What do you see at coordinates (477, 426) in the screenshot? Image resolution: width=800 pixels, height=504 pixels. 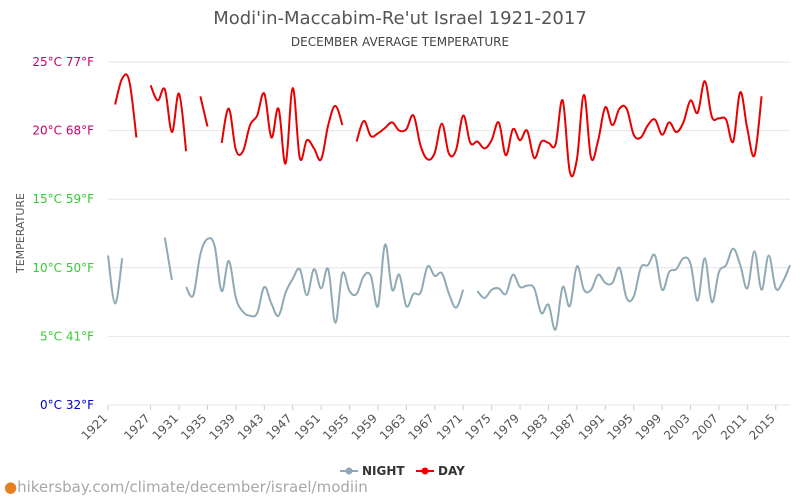 I see `x-tick-label: 1975` at bounding box center [477, 426].